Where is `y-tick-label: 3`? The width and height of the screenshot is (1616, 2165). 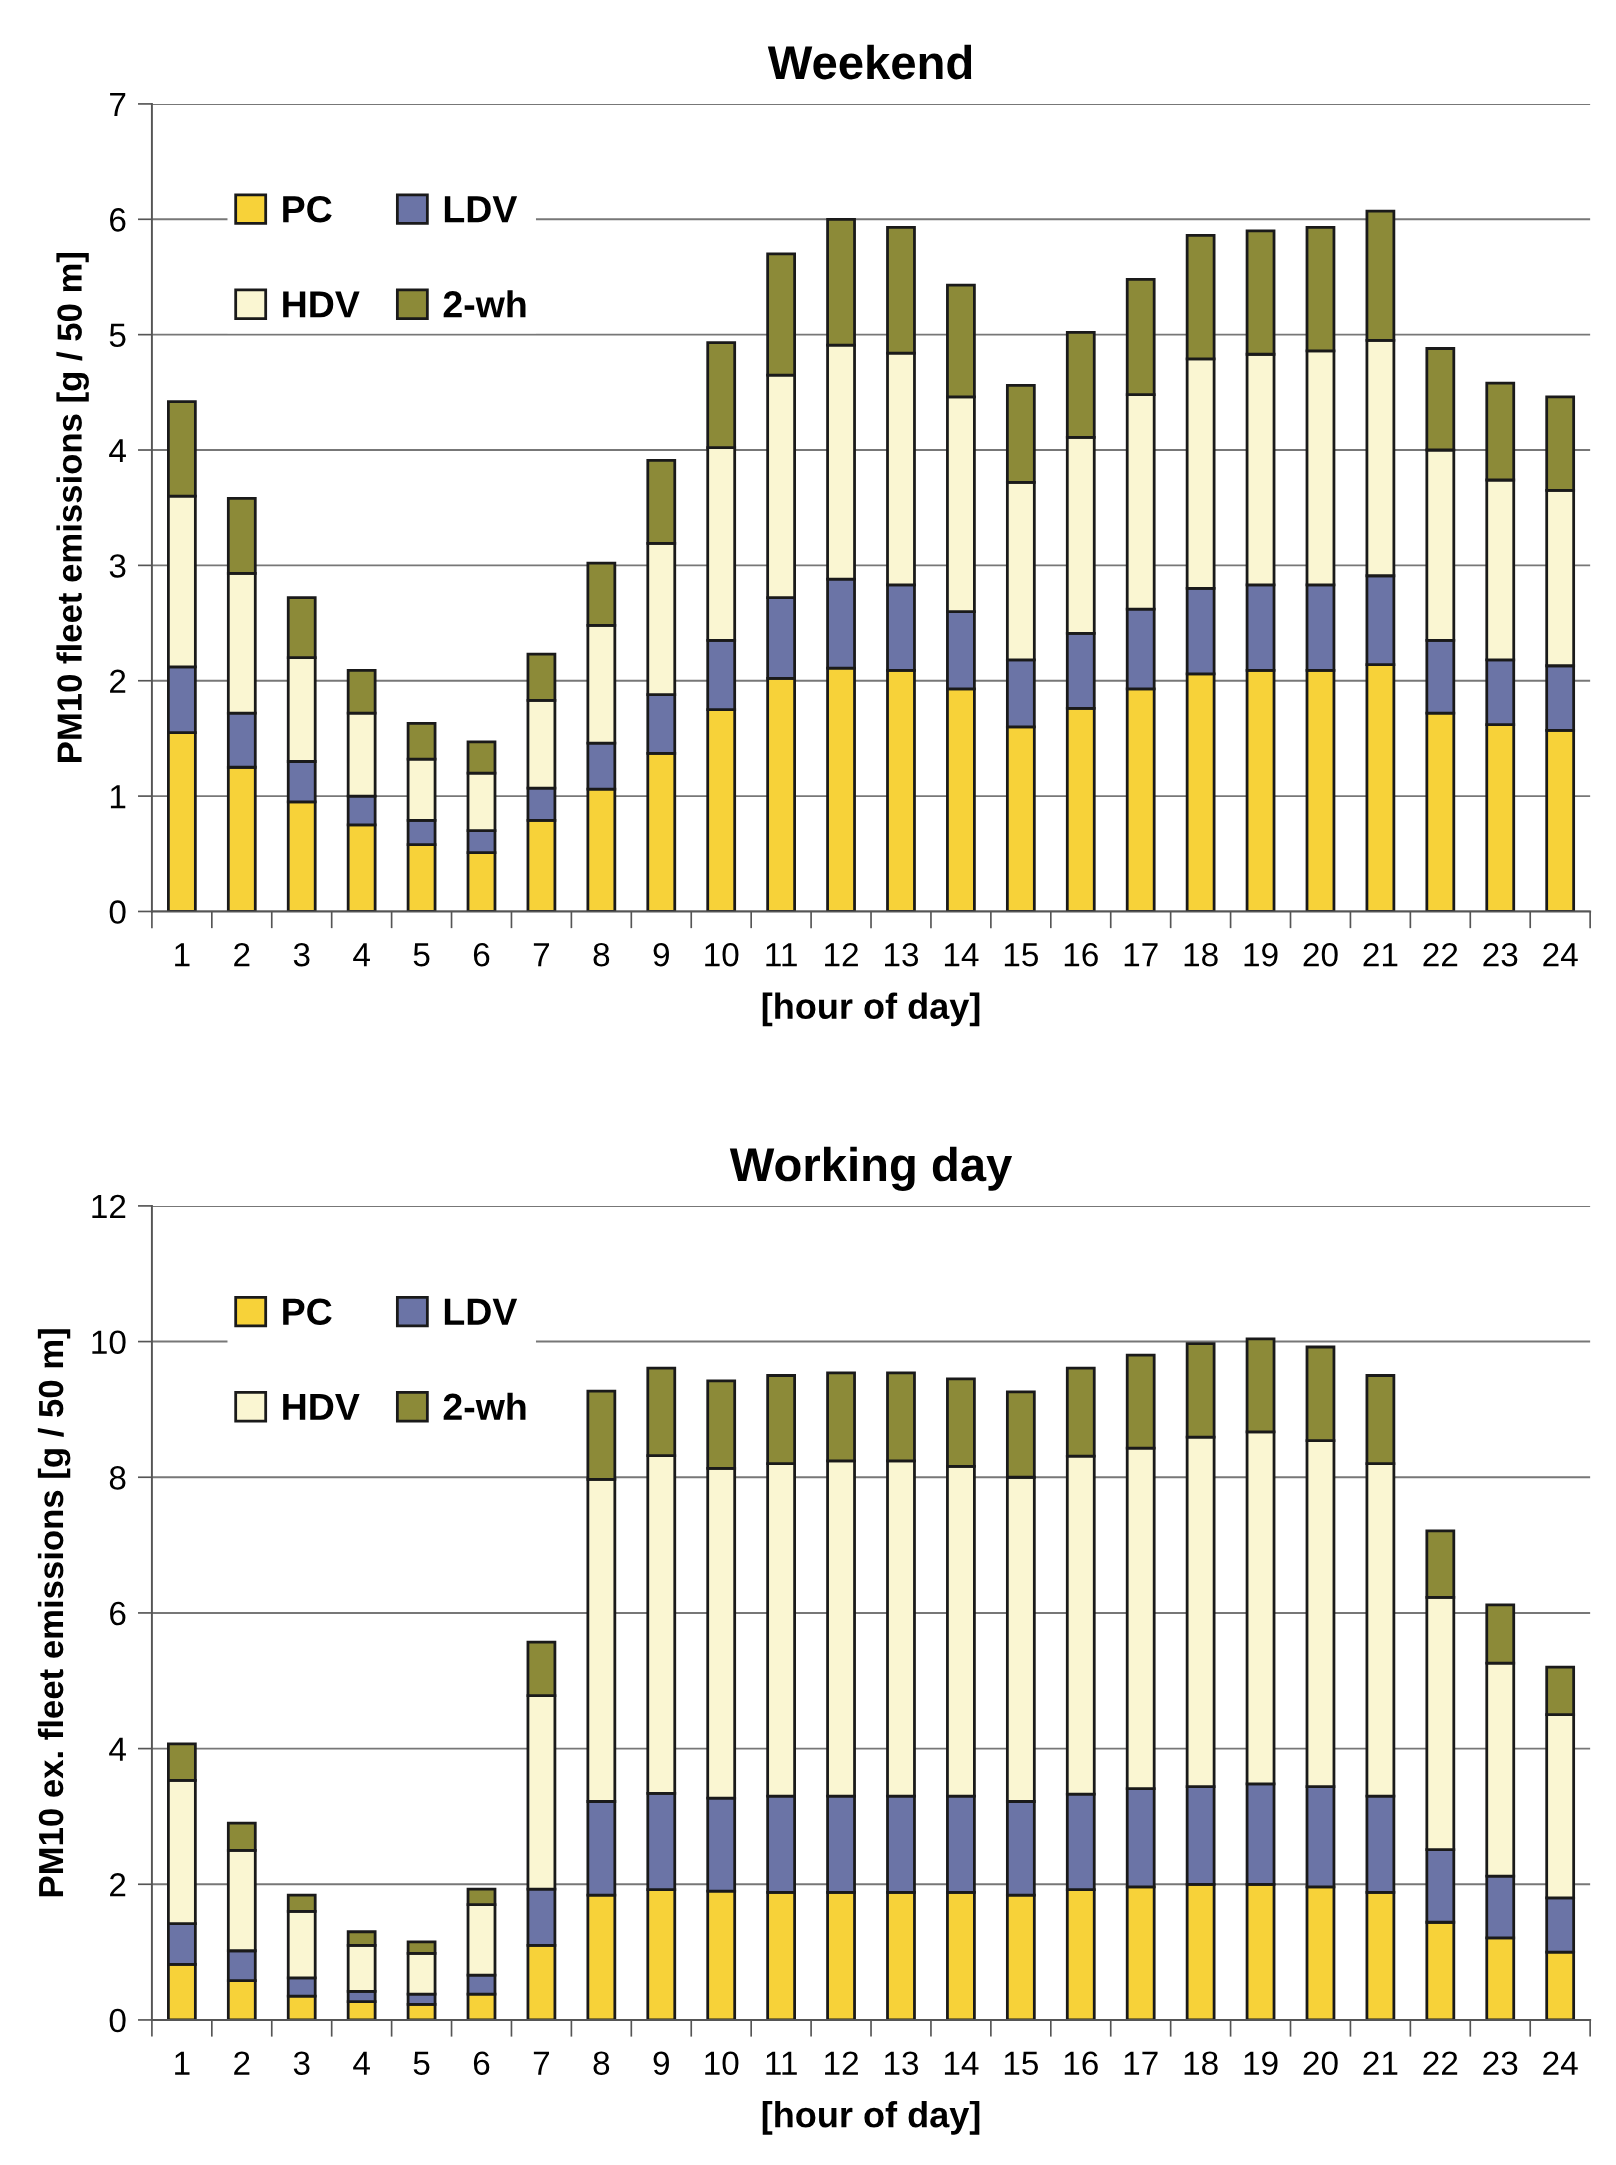
y-tick-label: 3 is located at coordinates (117, 566).